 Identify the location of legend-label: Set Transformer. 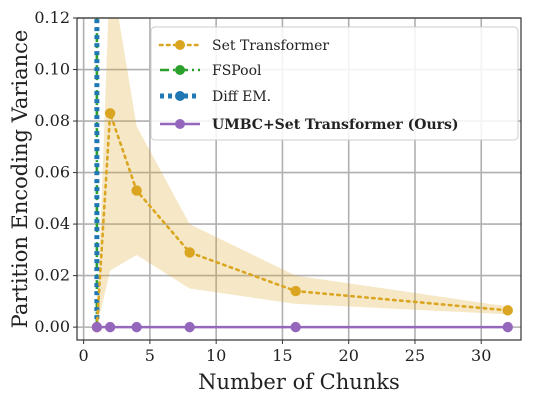
(270, 46).